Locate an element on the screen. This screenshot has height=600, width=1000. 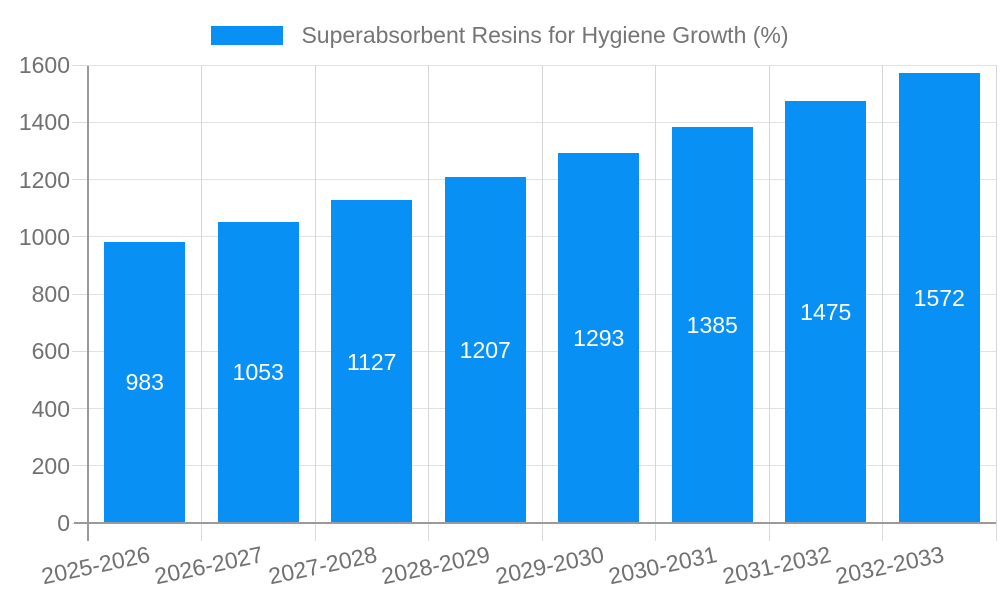
bar-value-label: 1207 is located at coordinates (485, 350).